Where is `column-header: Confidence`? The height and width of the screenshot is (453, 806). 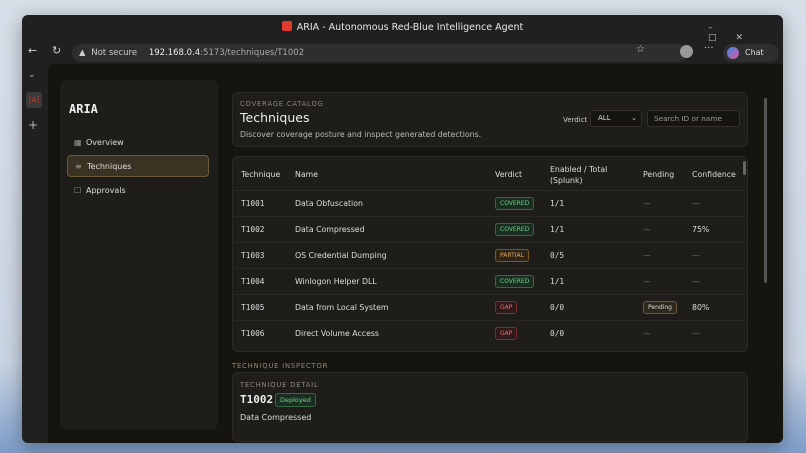
column-header: Confidence is located at coordinates (714, 174).